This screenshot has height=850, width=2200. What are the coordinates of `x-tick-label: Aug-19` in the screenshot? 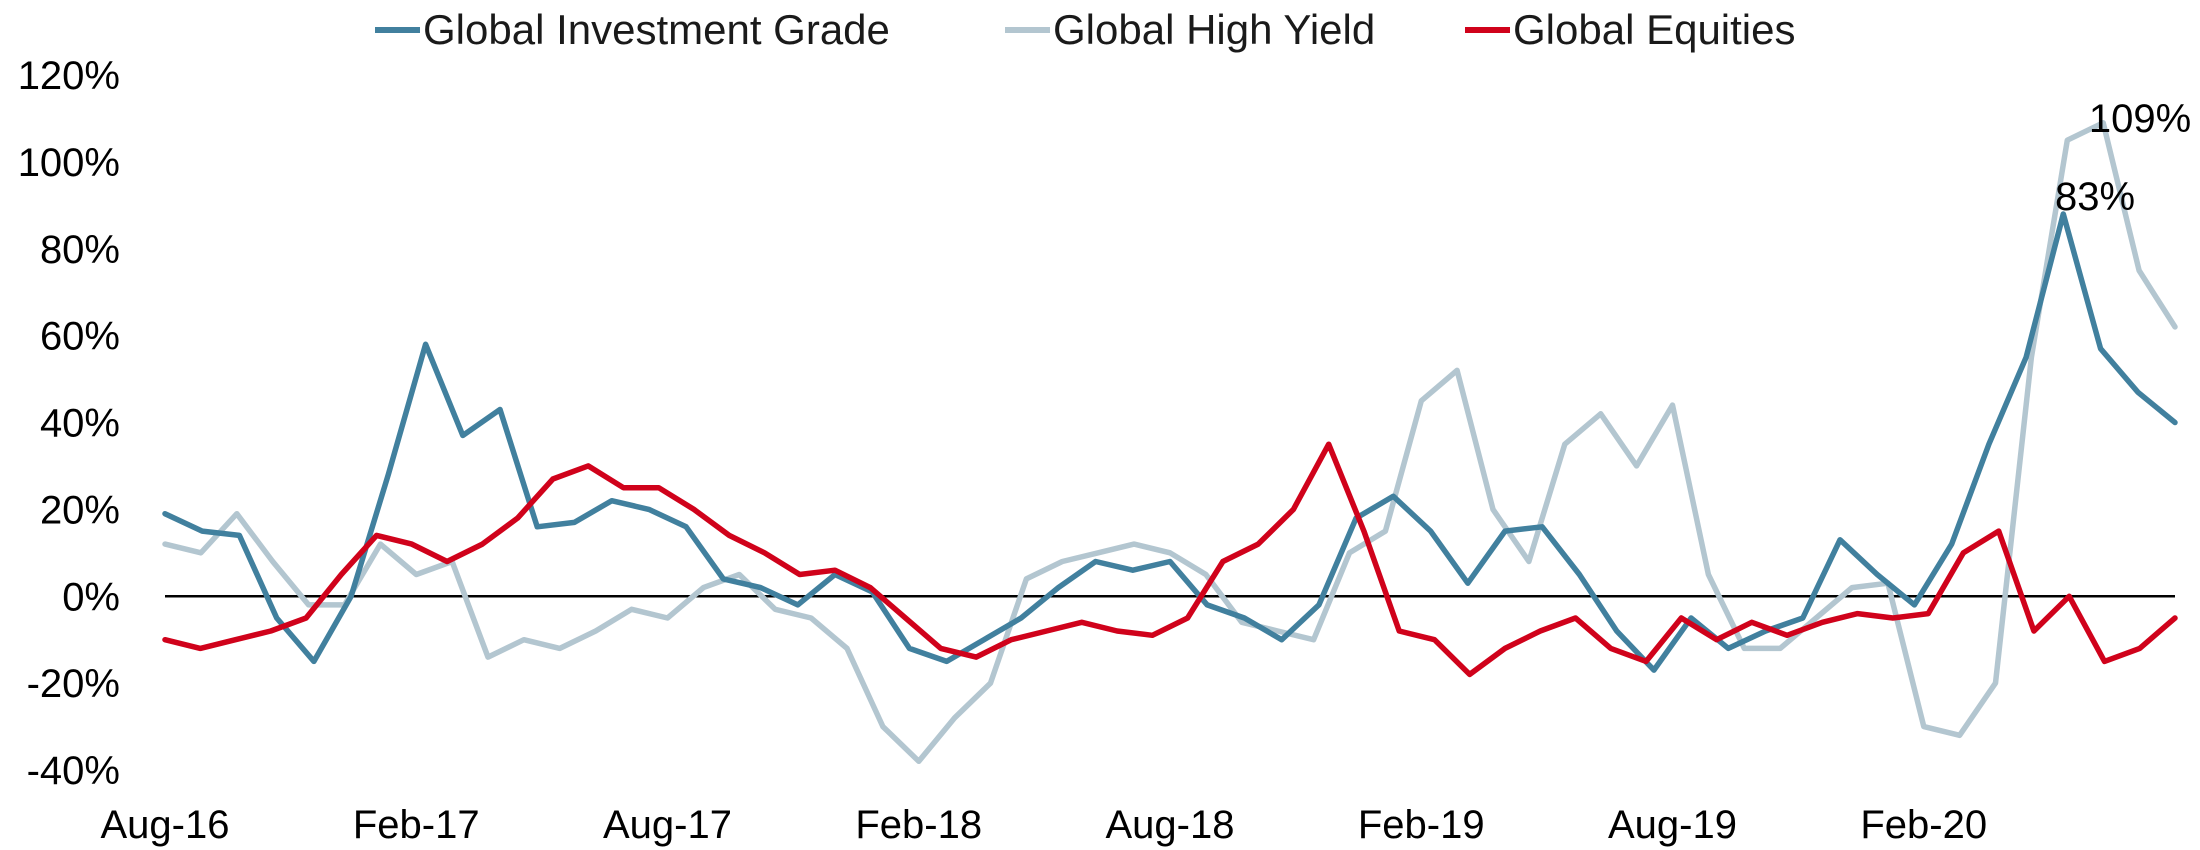 It's located at (1672, 825).